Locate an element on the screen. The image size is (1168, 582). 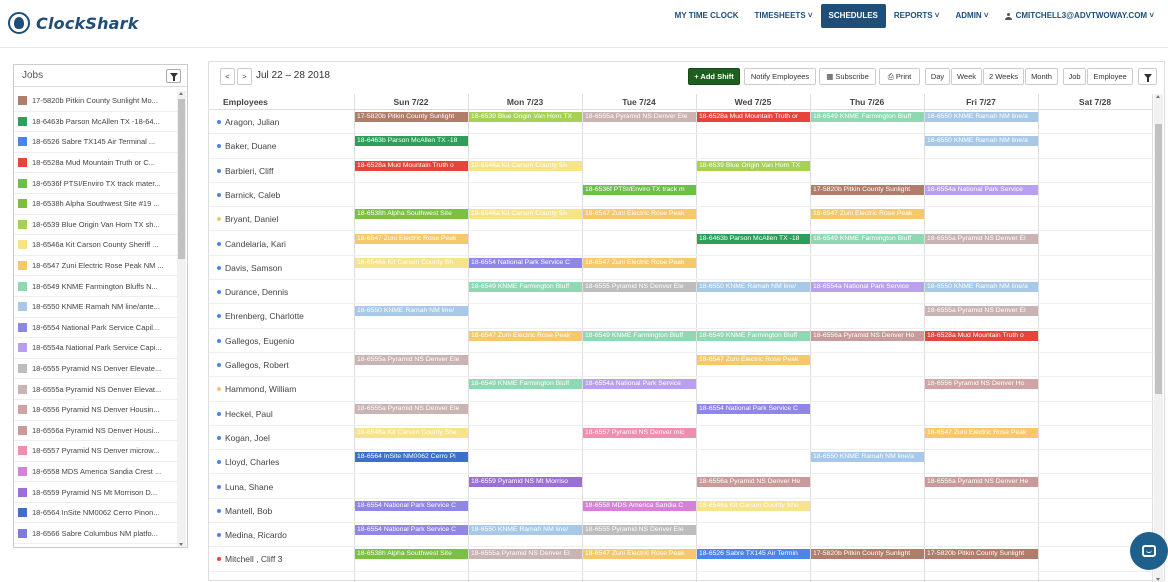
employee-name: Lloyd, Charles is located at coordinates (248, 462).